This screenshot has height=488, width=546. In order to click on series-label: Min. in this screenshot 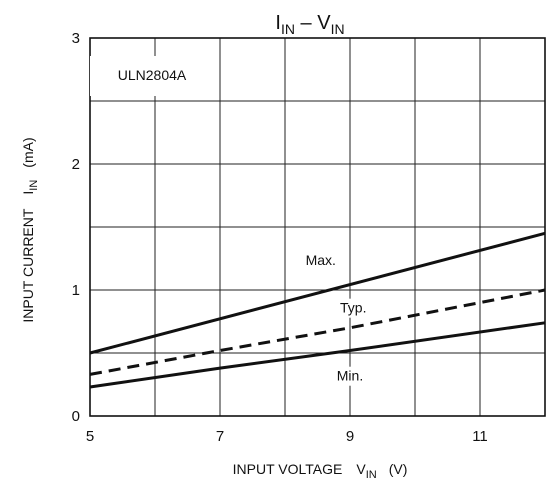, I will do `click(350, 376)`.